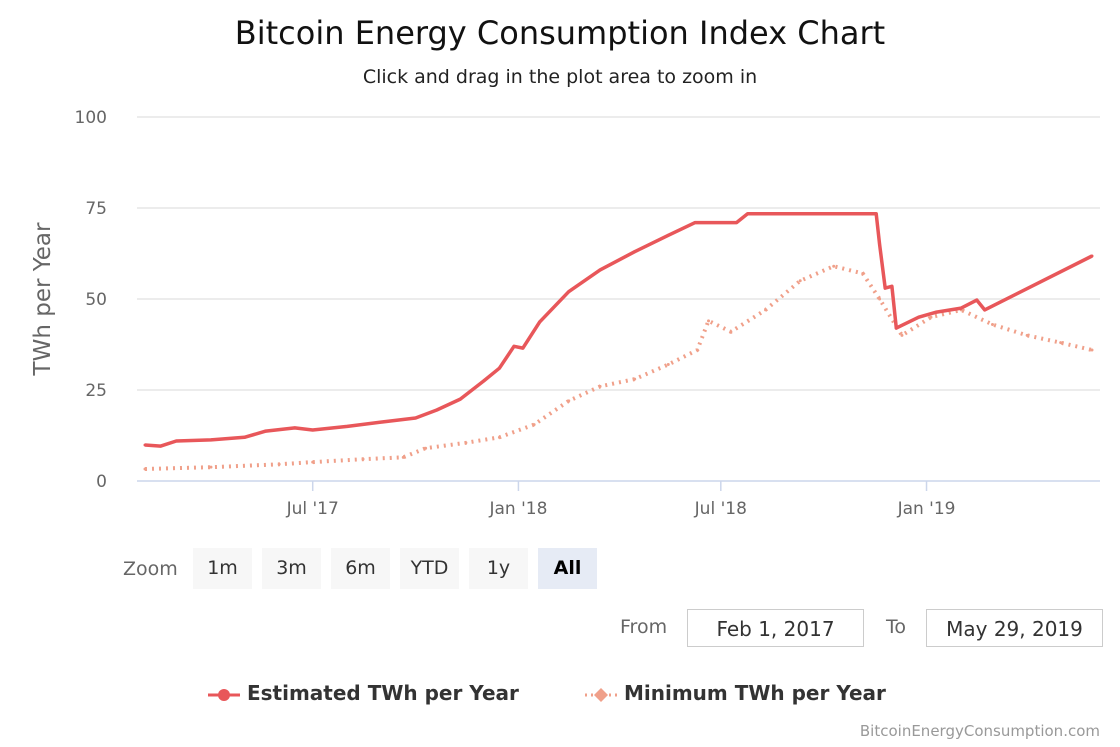 This screenshot has width=1120, height=747. What do you see at coordinates (91, 118) in the screenshot?
I see `y-tick-label: 100` at bounding box center [91, 118].